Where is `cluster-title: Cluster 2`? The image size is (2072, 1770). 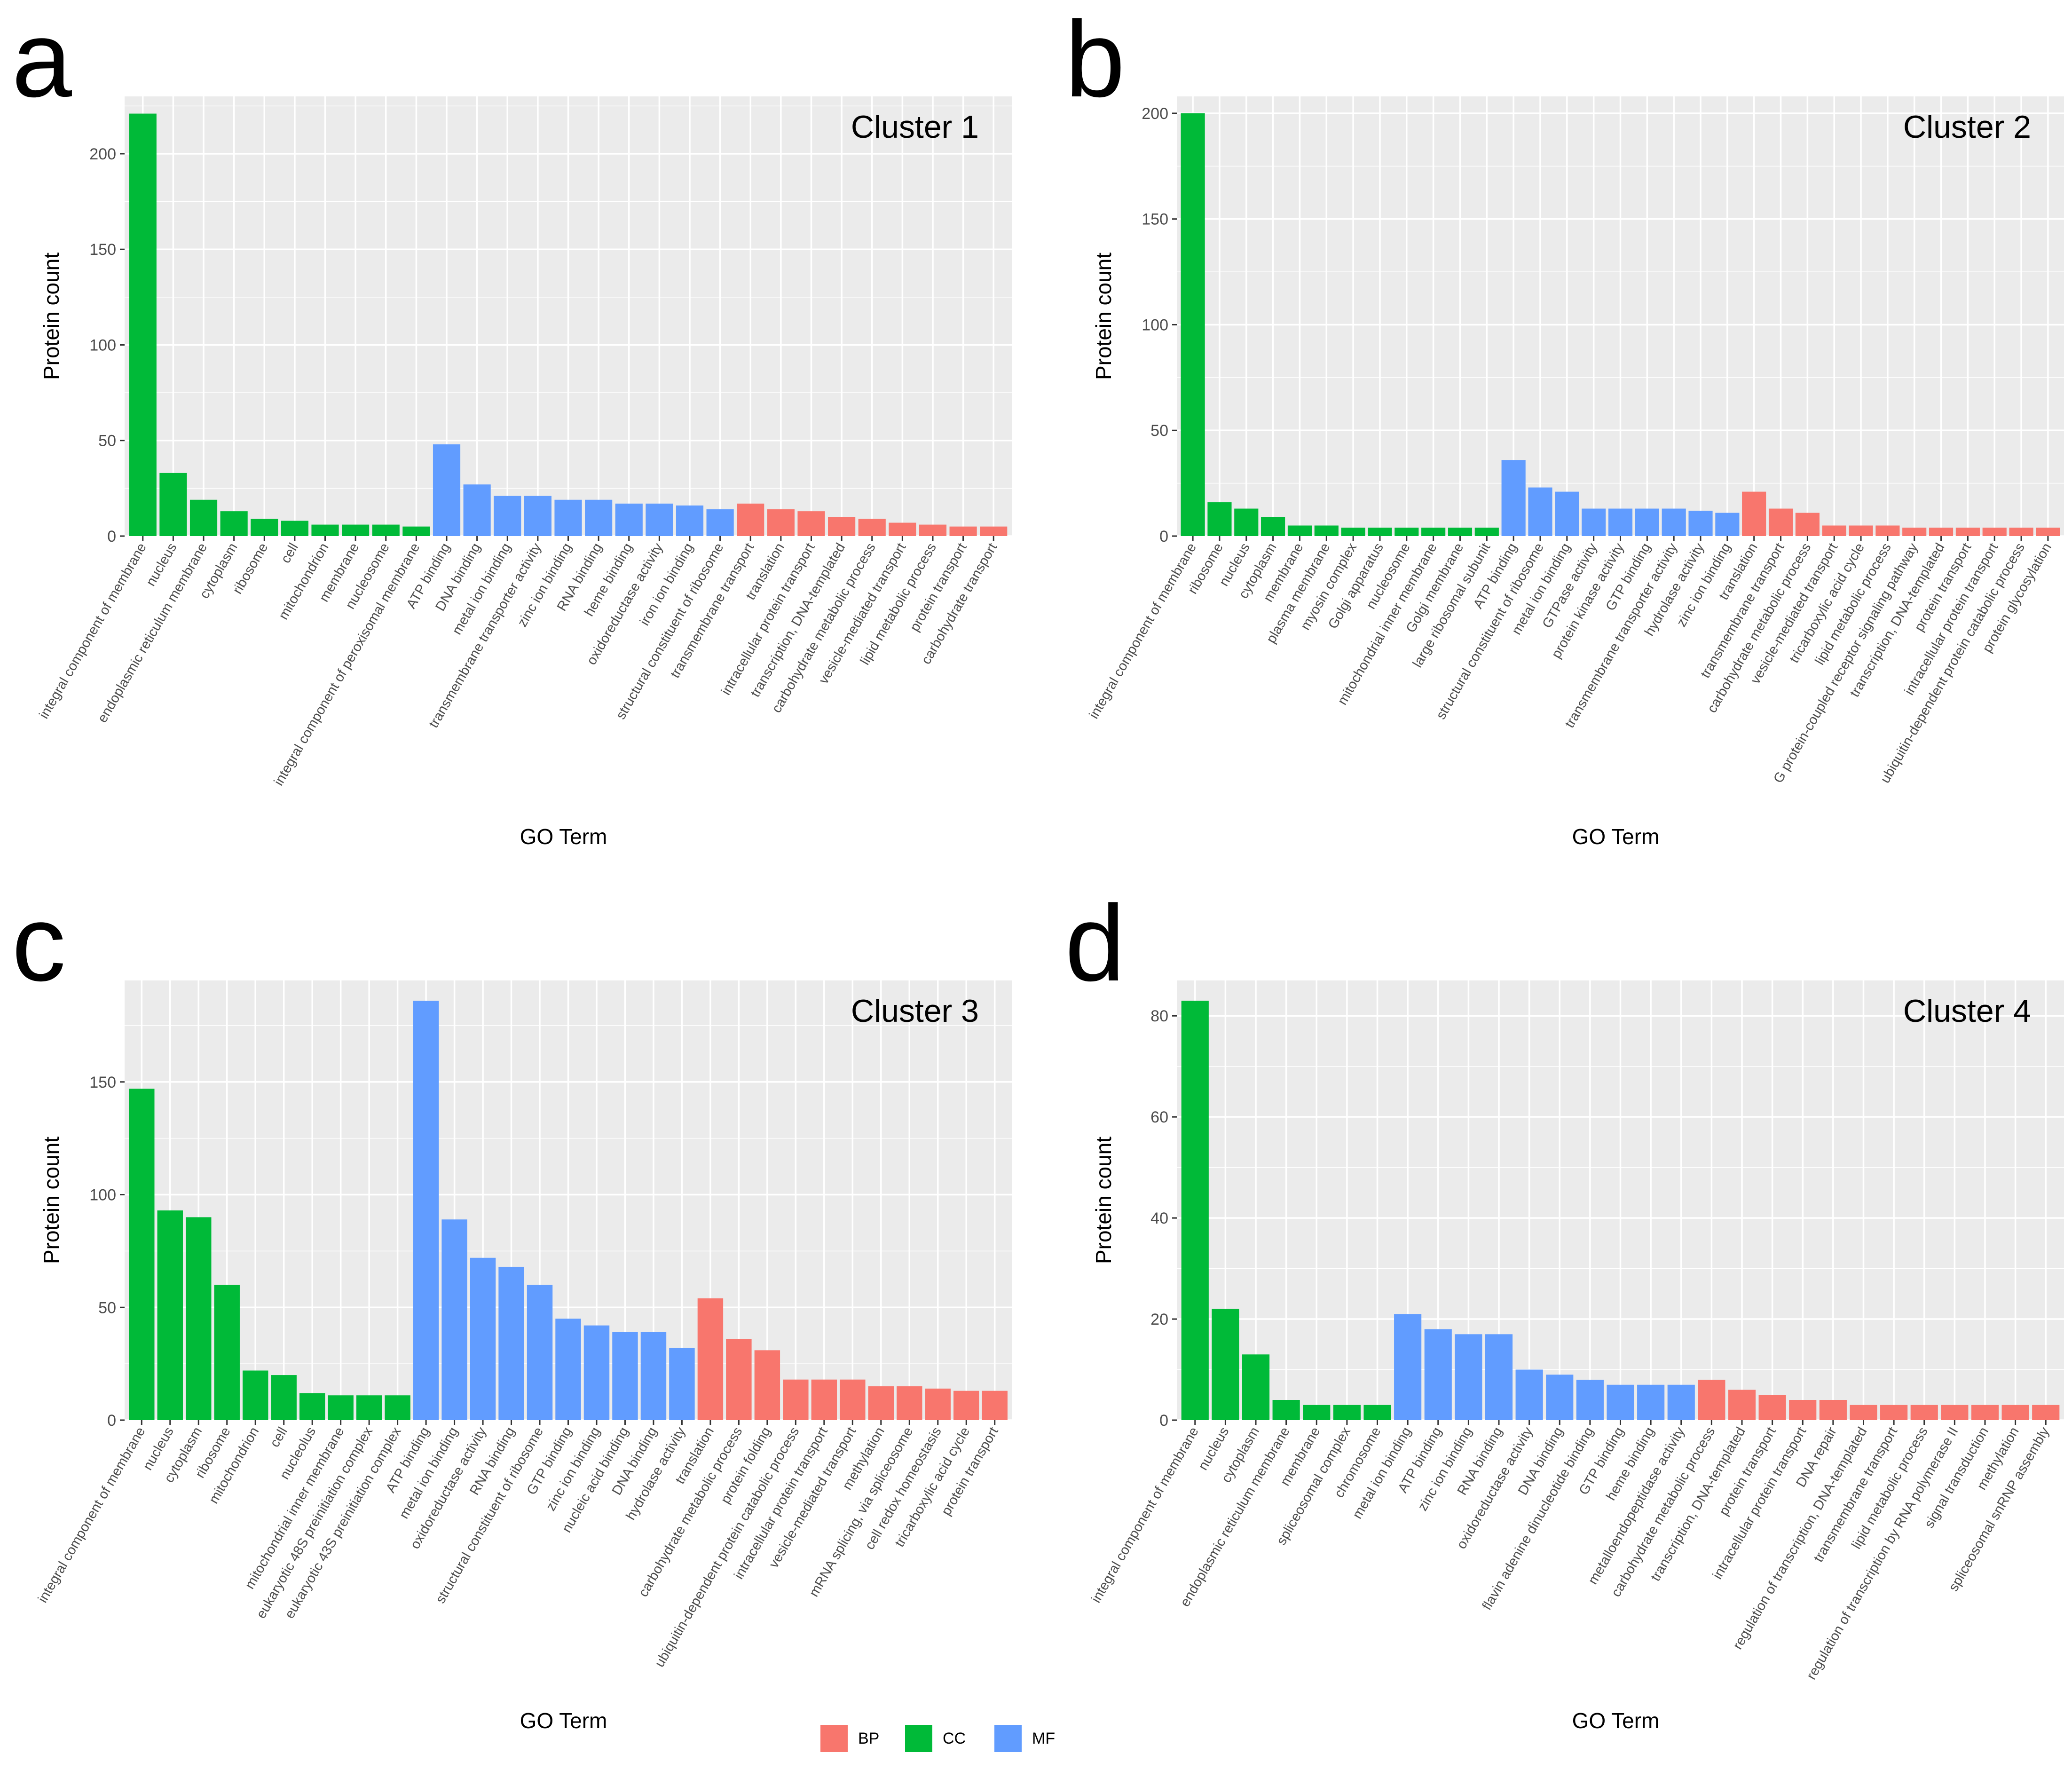
cluster-title: Cluster 2 is located at coordinates (1967, 127).